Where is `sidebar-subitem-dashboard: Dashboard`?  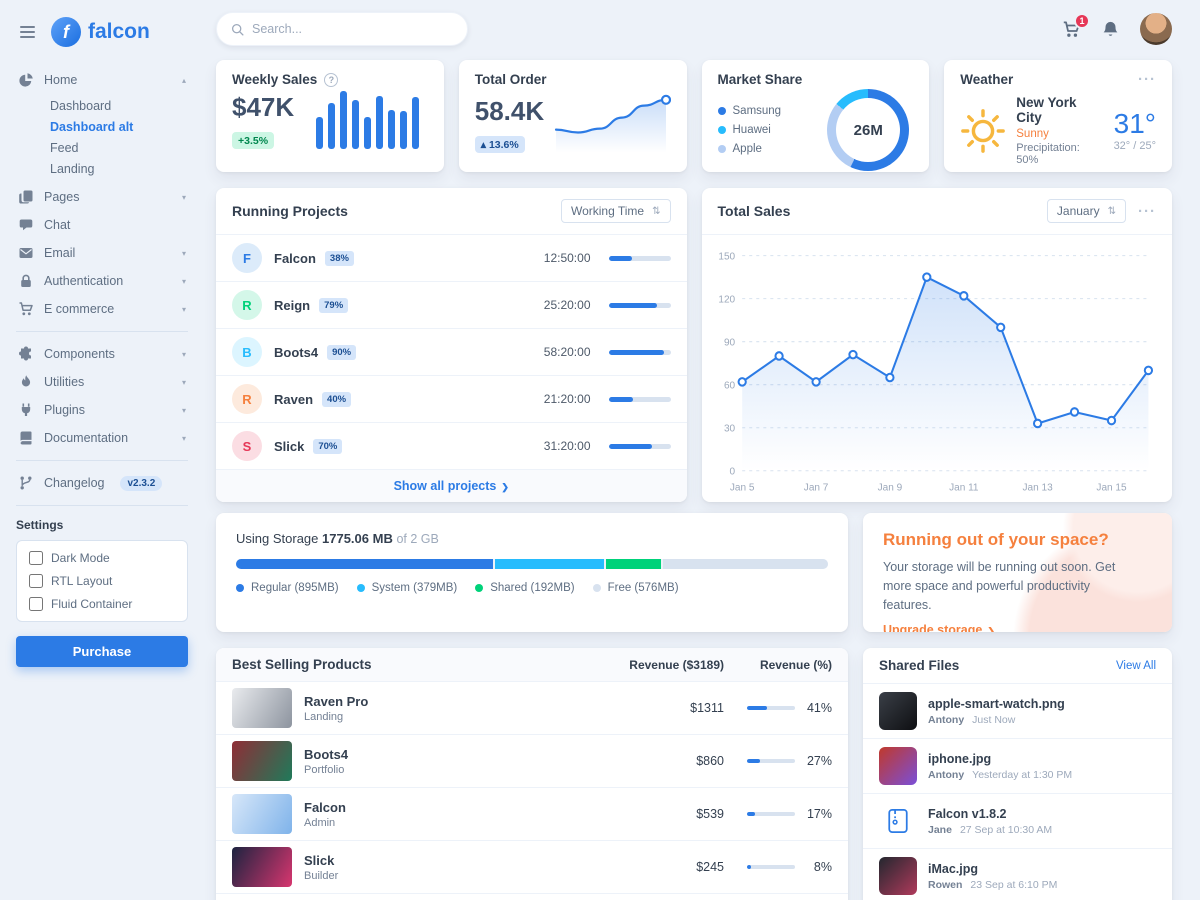 sidebar-subitem-dashboard: Dashboard is located at coordinates (81, 105).